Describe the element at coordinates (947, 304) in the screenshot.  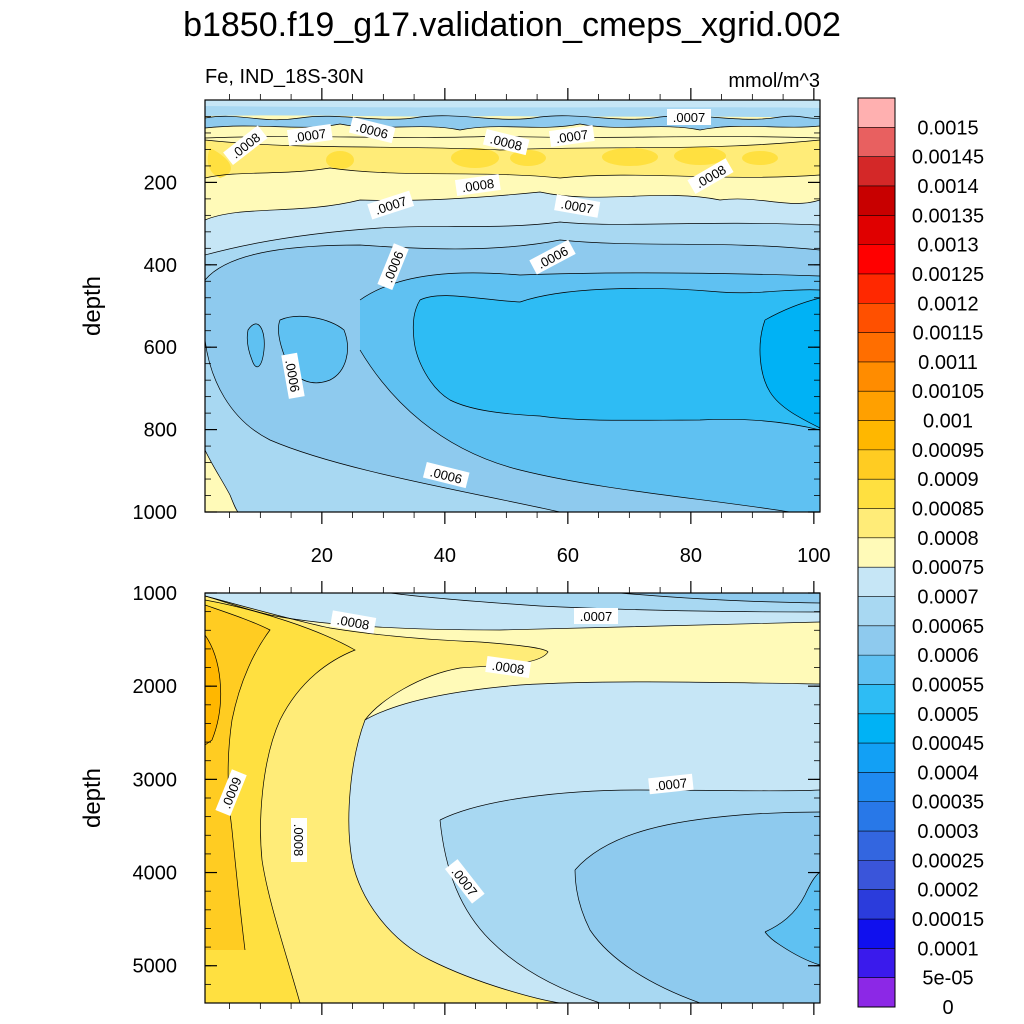
I see `colorbar-label: 0.0012` at that location.